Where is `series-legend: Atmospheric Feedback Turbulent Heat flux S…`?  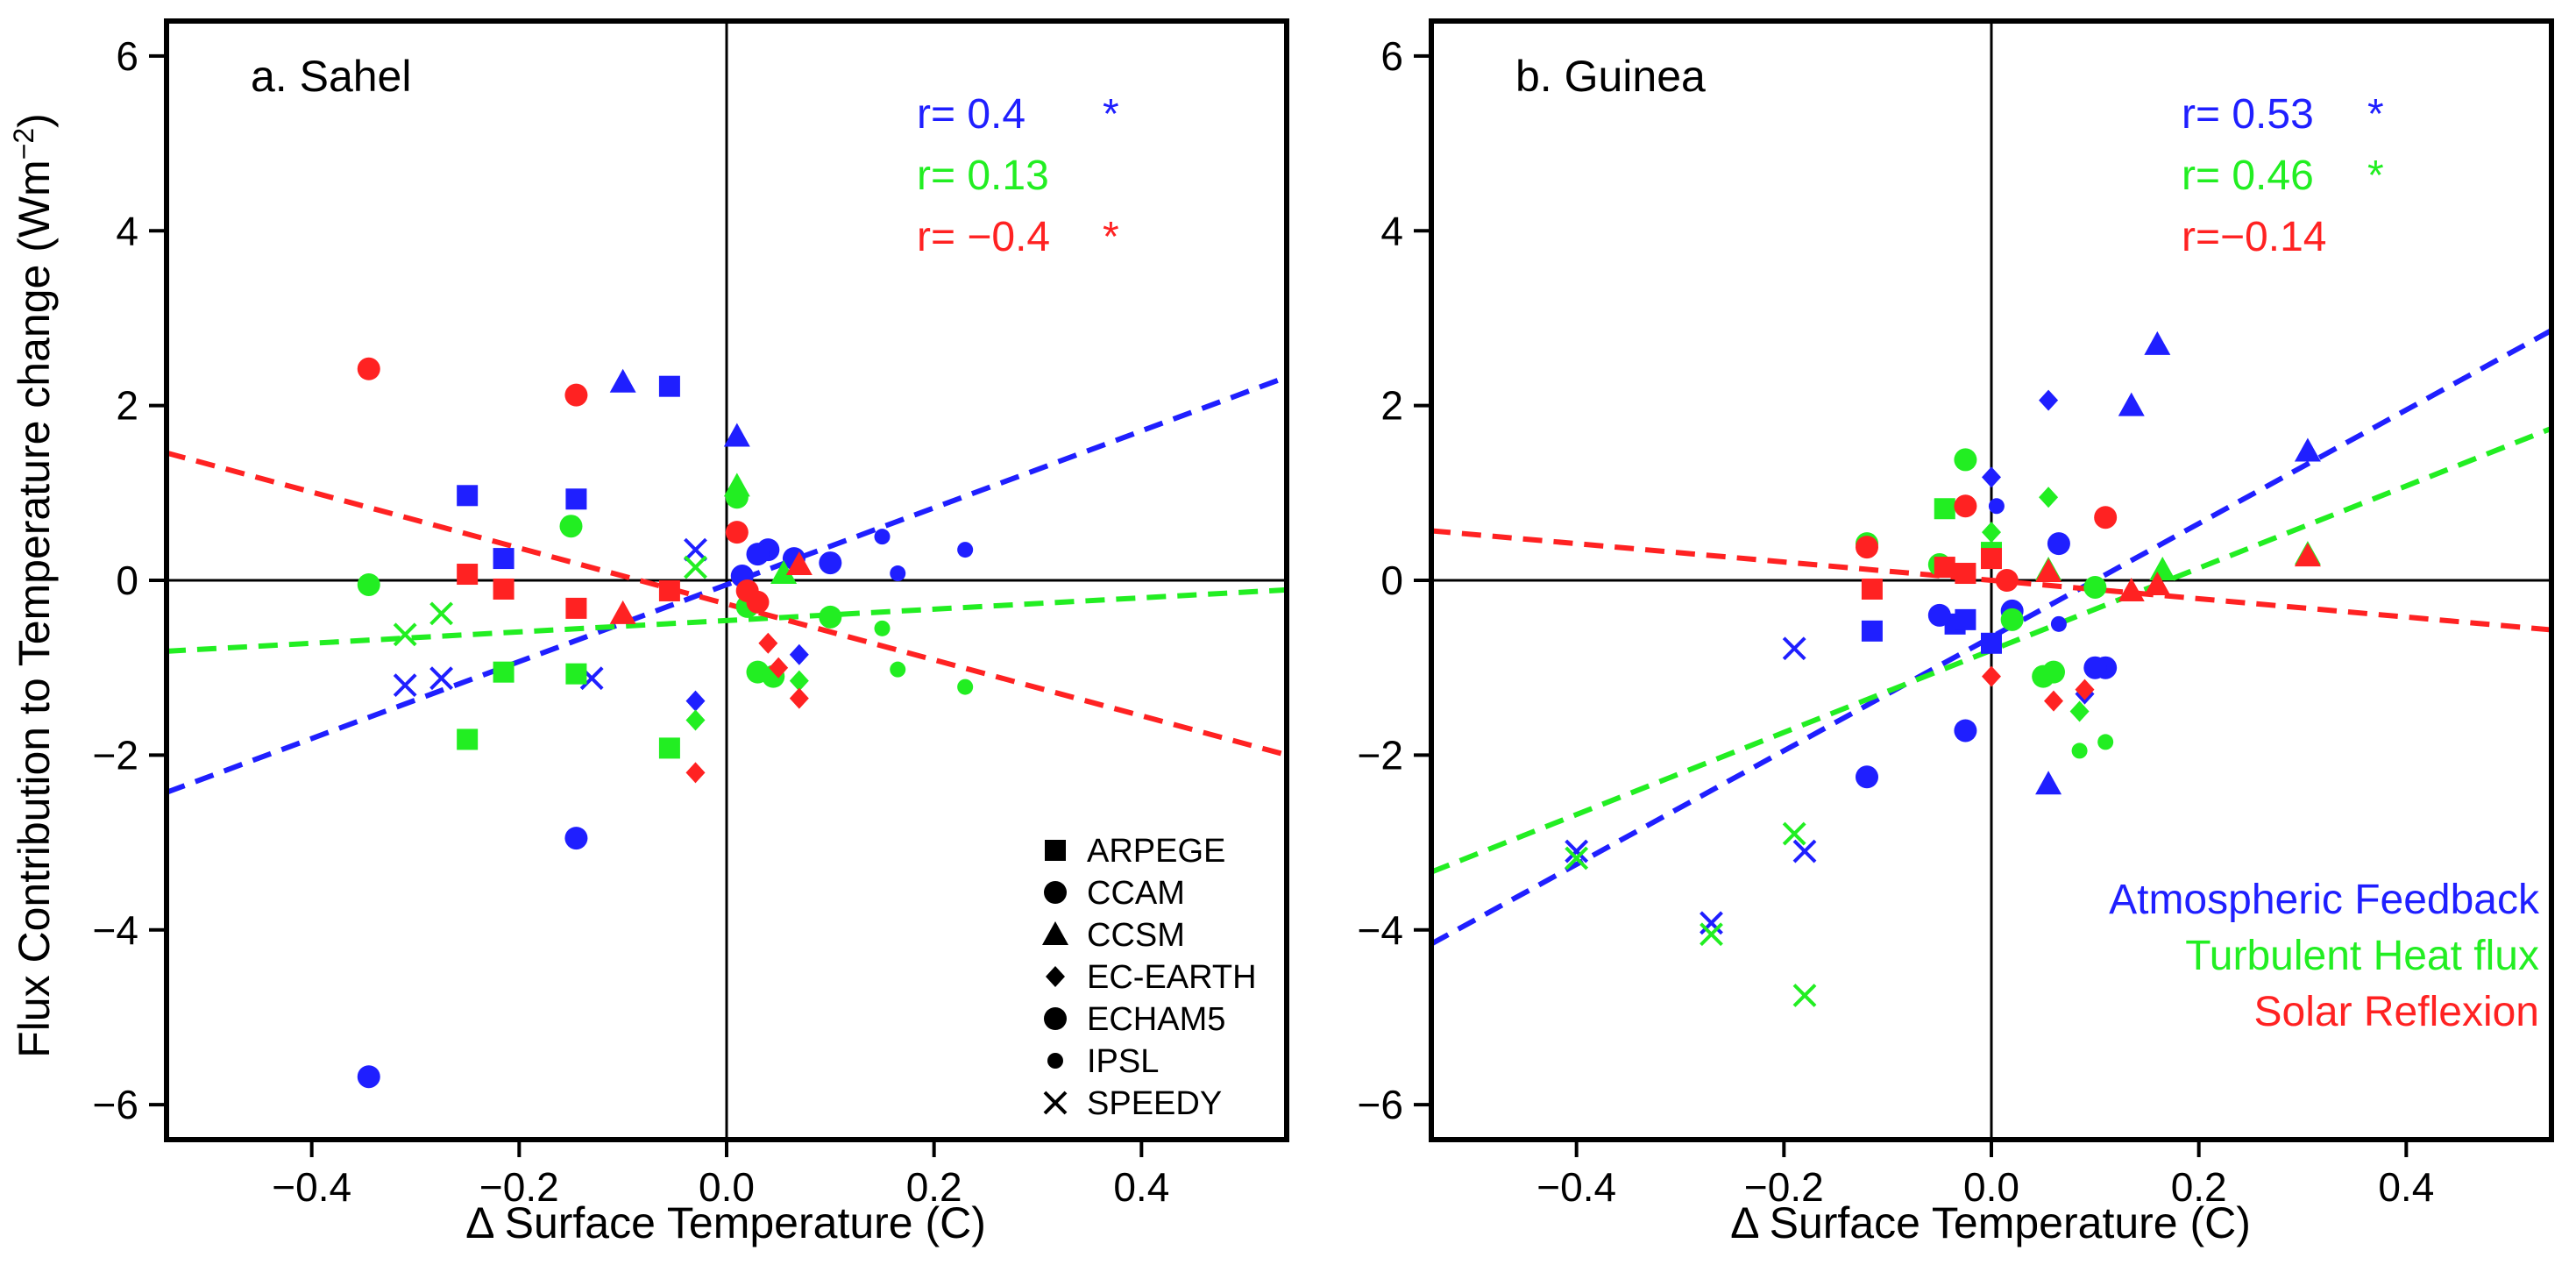 series-legend: Atmospheric Feedback Turbulent Heat flux S… is located at coordinates (2324, 956).